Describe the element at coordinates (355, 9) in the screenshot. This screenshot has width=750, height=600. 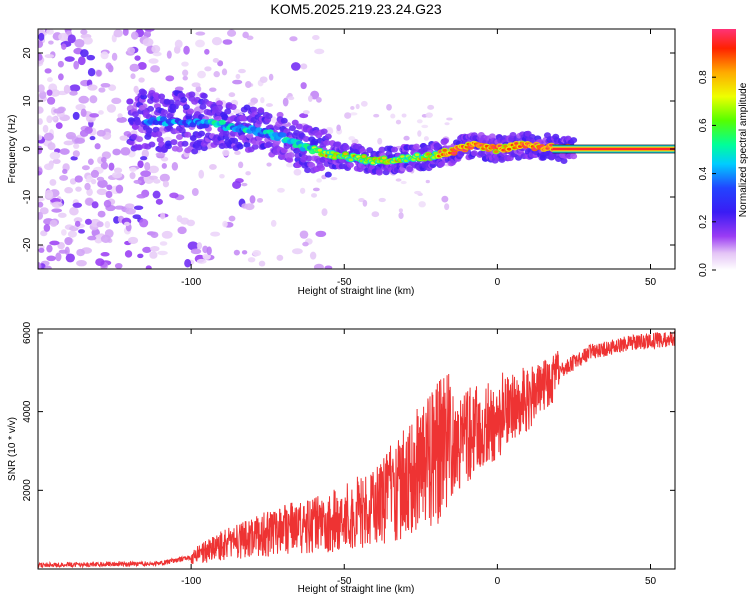
I see `chart-title: KOM5.2025.219.23.24.G23` at that location.